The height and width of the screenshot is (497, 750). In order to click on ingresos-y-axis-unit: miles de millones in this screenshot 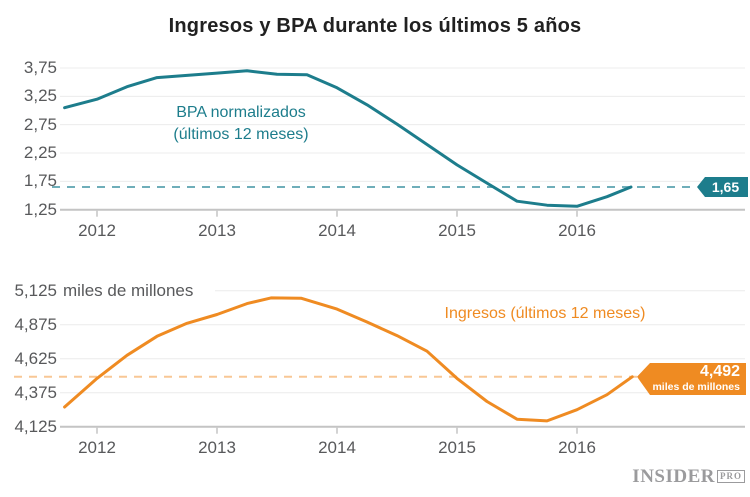, I will do `click(128, 290)`.